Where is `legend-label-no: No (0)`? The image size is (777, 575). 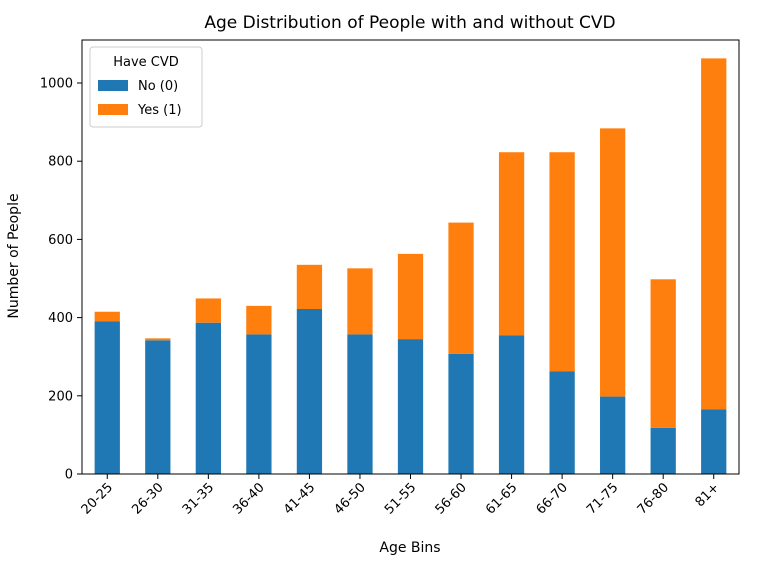 legend-label-no: No (0) is located at coordinates (158, 86).